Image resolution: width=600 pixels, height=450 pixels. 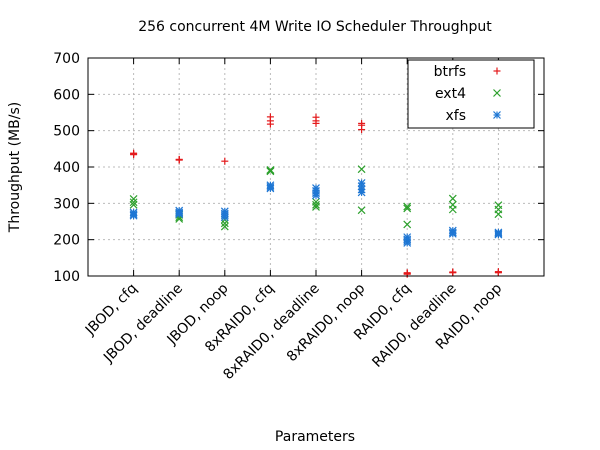 I want to click on legend-label: btrfs, so click(x=450, y=72).